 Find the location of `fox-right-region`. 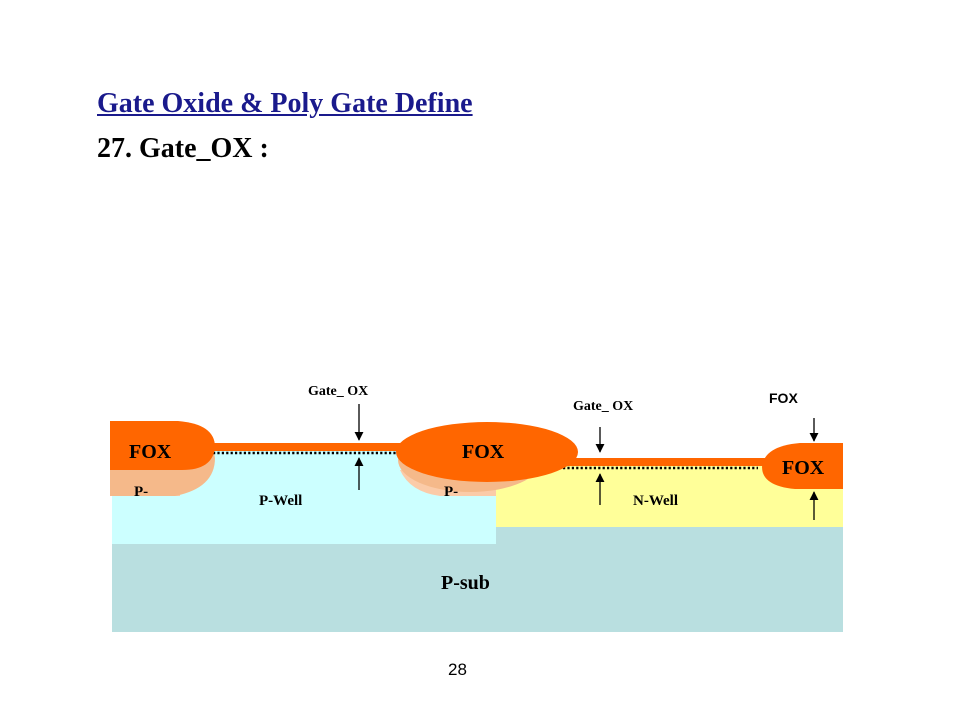

fox-right-region is located at coordinates (802, 466).